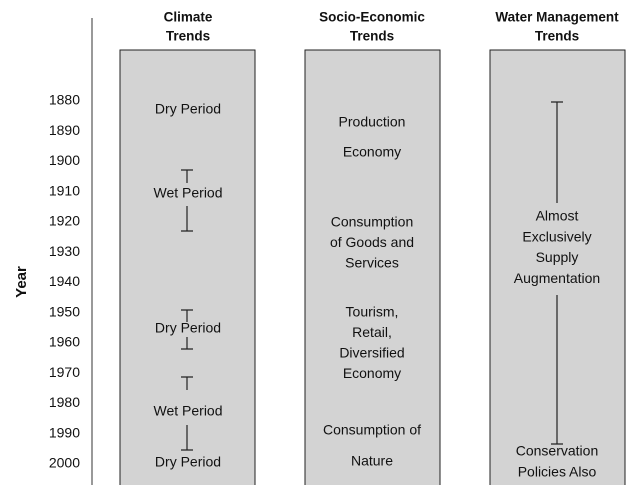 This screenshot has width=644, height=490. What do you see at coordinates (557, 471) in the screenshot?
I see `item-label: Policies Also` at bounding box center [557, 471].